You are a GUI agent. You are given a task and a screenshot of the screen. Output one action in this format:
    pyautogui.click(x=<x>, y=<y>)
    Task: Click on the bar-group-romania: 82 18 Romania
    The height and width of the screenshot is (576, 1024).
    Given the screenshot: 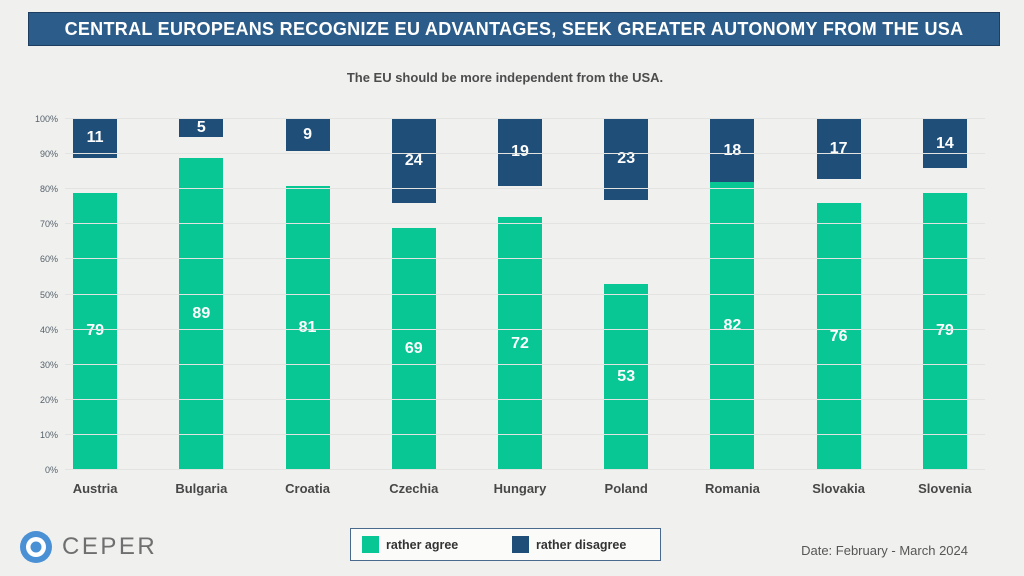 What is the action you would take?
    pyautogui.click(x=732, y=307)
    